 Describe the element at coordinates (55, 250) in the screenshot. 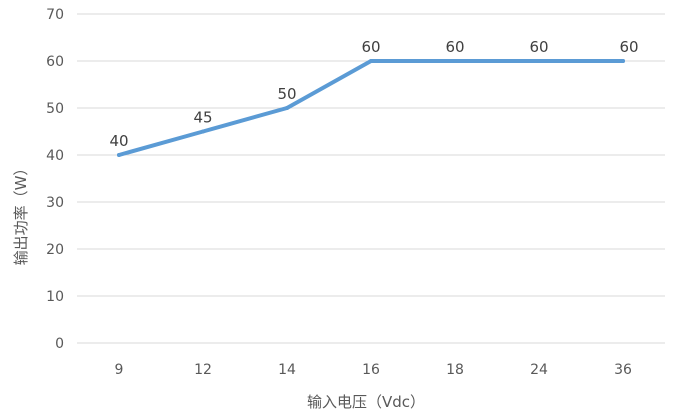

I see `y-tick-label: 20` at that location.